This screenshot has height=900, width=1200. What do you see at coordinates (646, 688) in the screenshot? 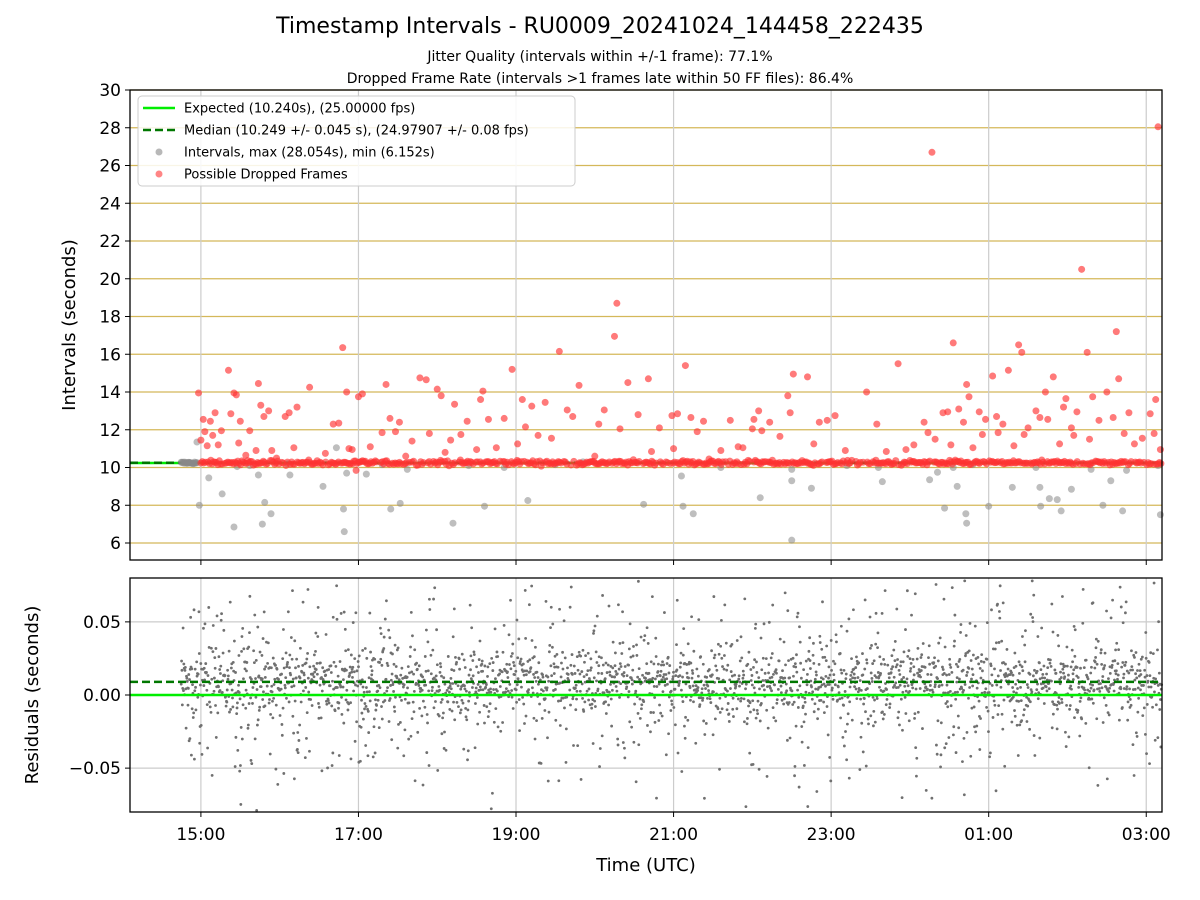
I see `residuals-reference-lines` at bounding box center [646, 688].